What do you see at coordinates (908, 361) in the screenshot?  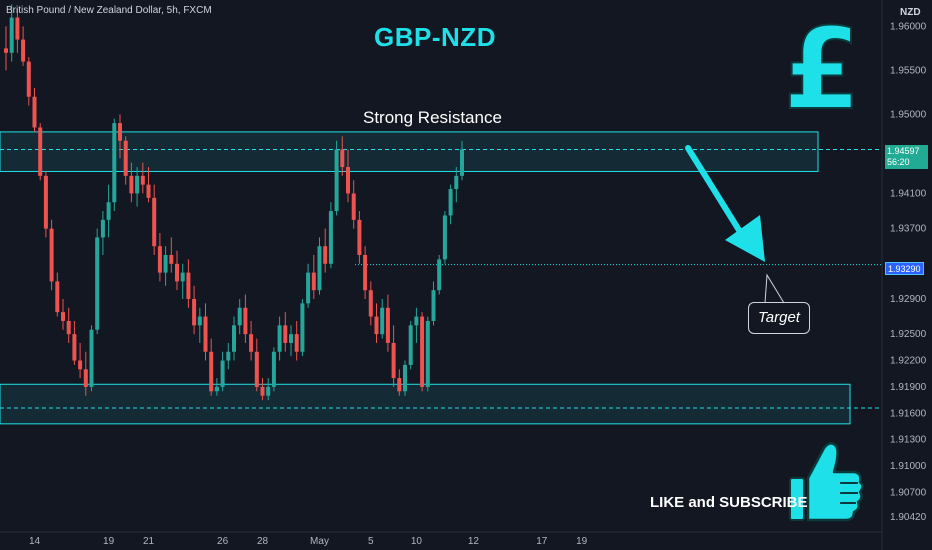 I see `y-tick-label: 1.92200` at bounding box center [908, 361].